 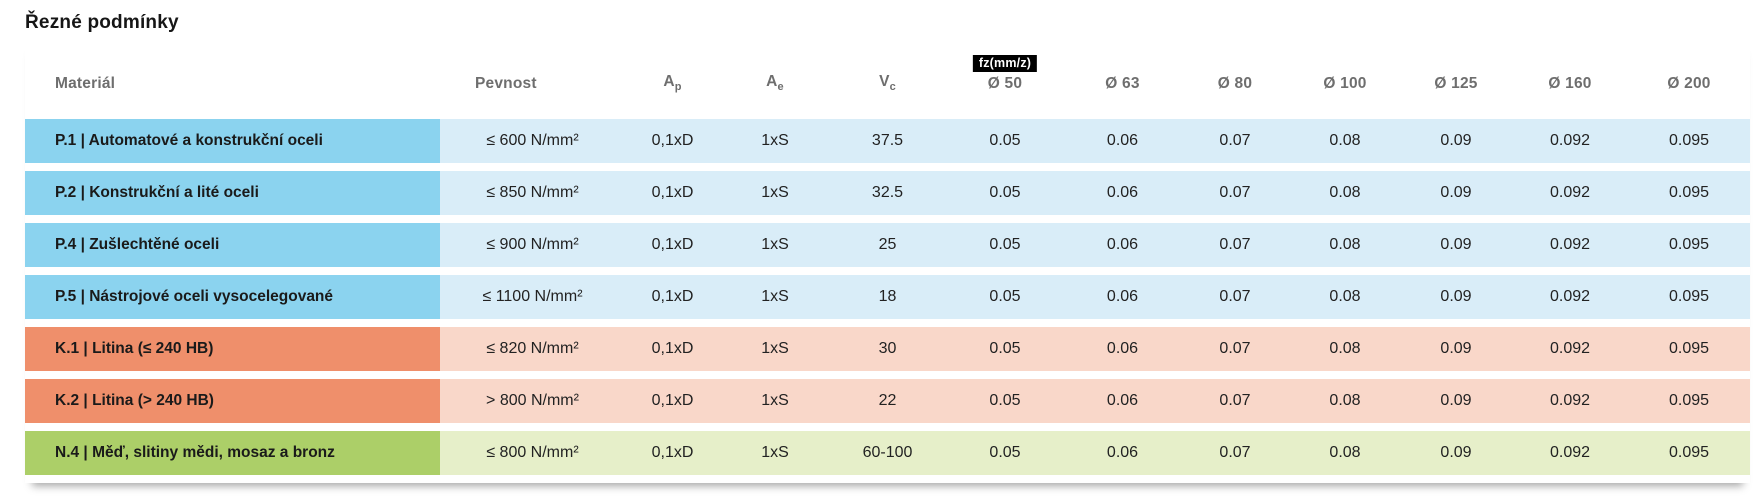 What do you see at coordinates (772, 81) in the screenshot?
I see `ae-label: A` at bounding box center [772, 81].